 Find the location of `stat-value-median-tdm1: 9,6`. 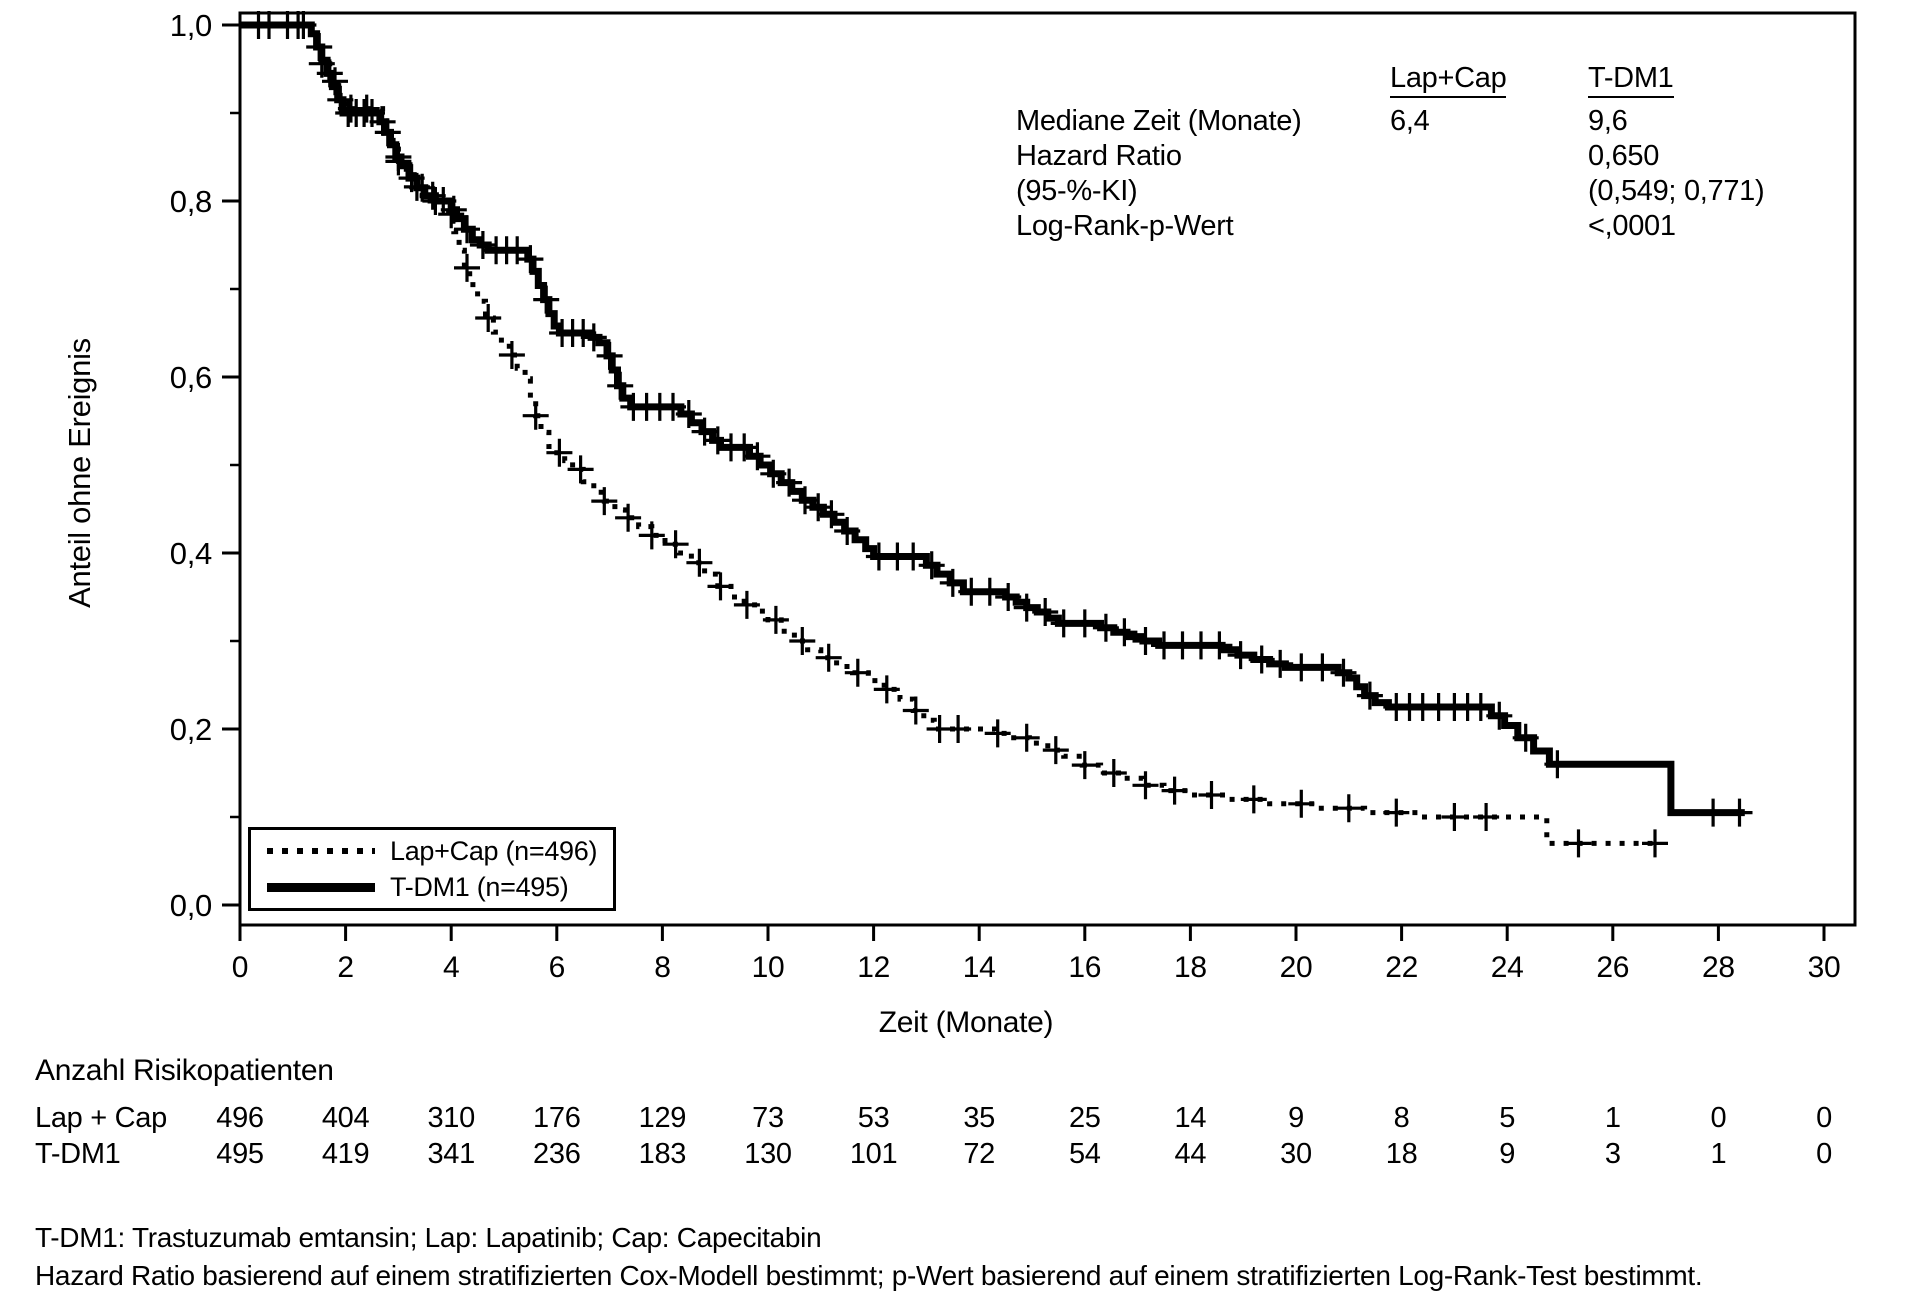

stat-value-median-tdm1: 9,6 is located at coordinates (1608, 121).